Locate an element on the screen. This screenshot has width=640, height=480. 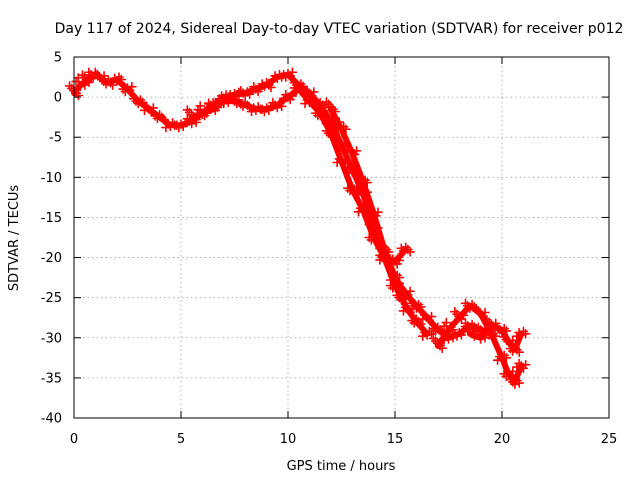
x-tick-label: 5 is located at coordinates (181, 439).